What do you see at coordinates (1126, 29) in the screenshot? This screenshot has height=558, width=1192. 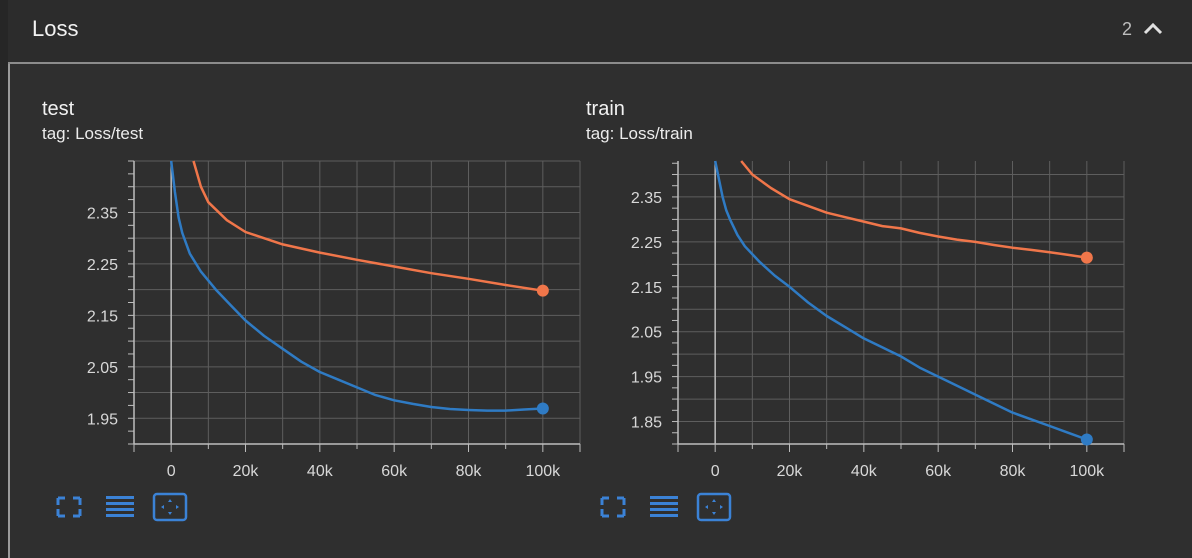 I see `card-count: 2` at bounding box center [1126, 29].